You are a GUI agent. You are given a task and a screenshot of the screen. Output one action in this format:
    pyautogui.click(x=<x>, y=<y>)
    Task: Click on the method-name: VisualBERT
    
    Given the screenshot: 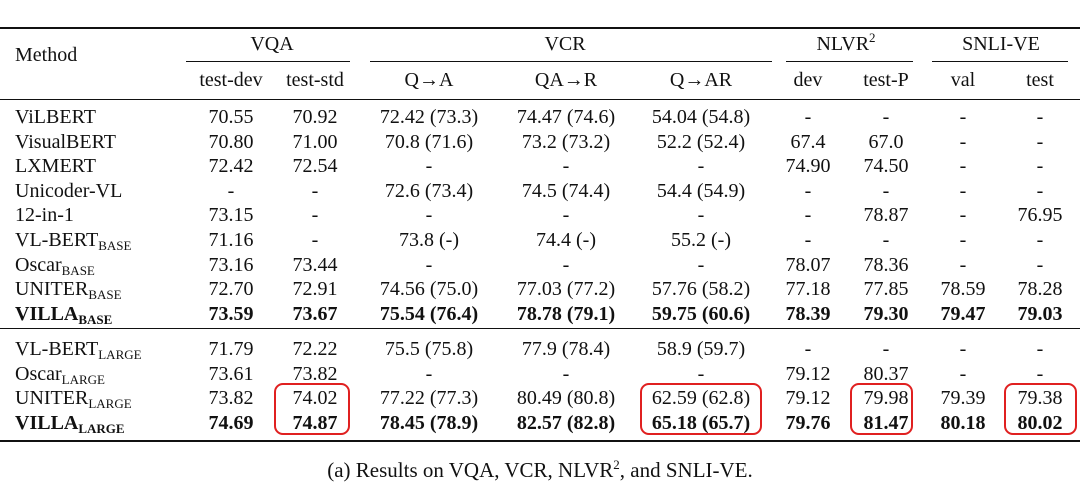 What is the action you would take?
    pyautogui.click(x=65, y=142)
    